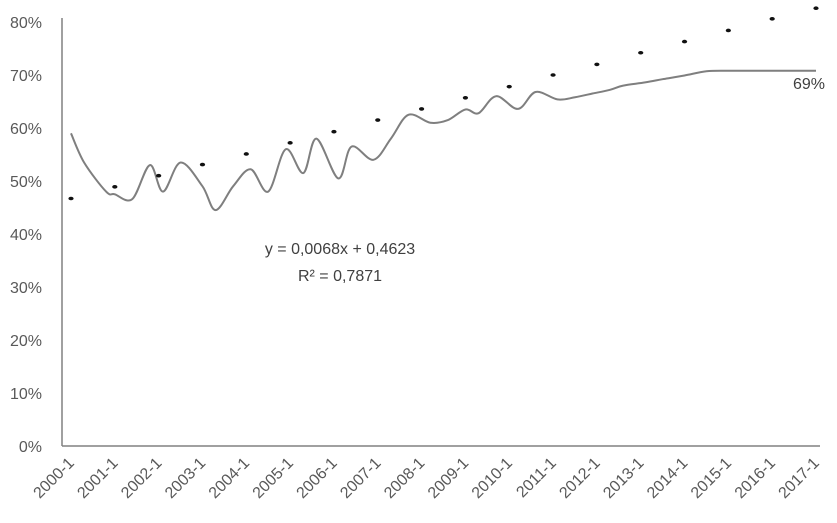 Image resolution: width=837 pixels, height=523 pixels. Describe the element at coordinates (229, 478) in the screenshot. I see `x-tick-label: 2004-1` at that location.